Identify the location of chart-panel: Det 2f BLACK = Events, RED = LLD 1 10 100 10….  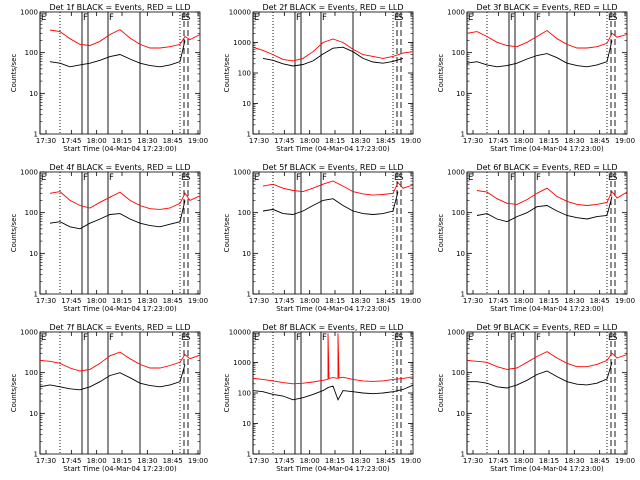
(322, 78).